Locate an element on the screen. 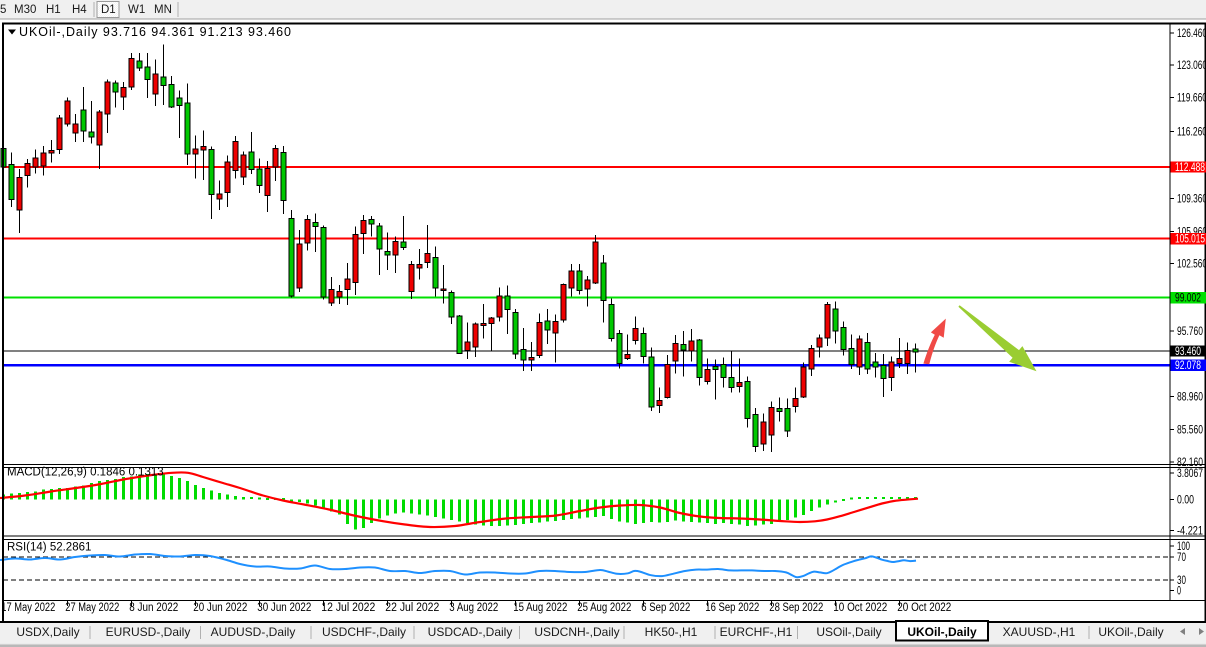  svg-text: 109.360 is located at coordinates (1191, 200).